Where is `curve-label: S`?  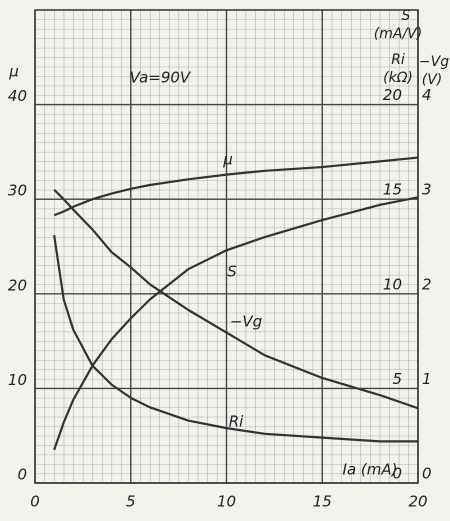
curve-label: S is located at coordinates (232, 272).